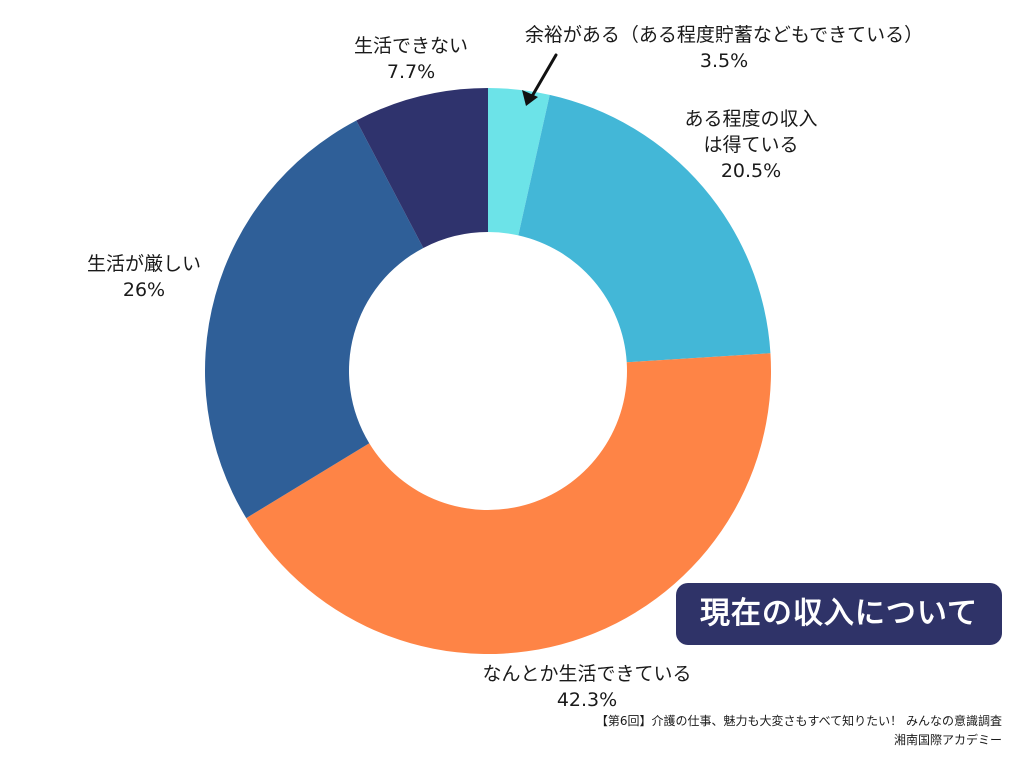  Describe the element at coordinates (411, 59) in the screenshot. I see `slice-label-4: 生活できない 7.7%` at that location.